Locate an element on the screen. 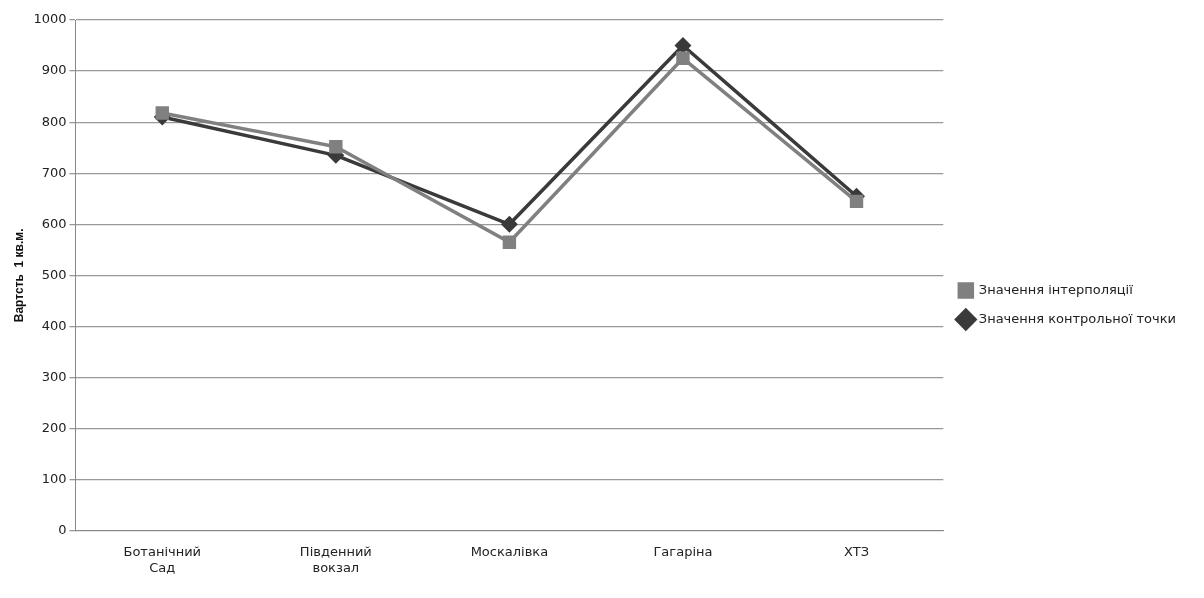 The height and width of the screenshot is (598, 1204). x-tick-label: Південний вокзал is located at coordinates (335, 559).